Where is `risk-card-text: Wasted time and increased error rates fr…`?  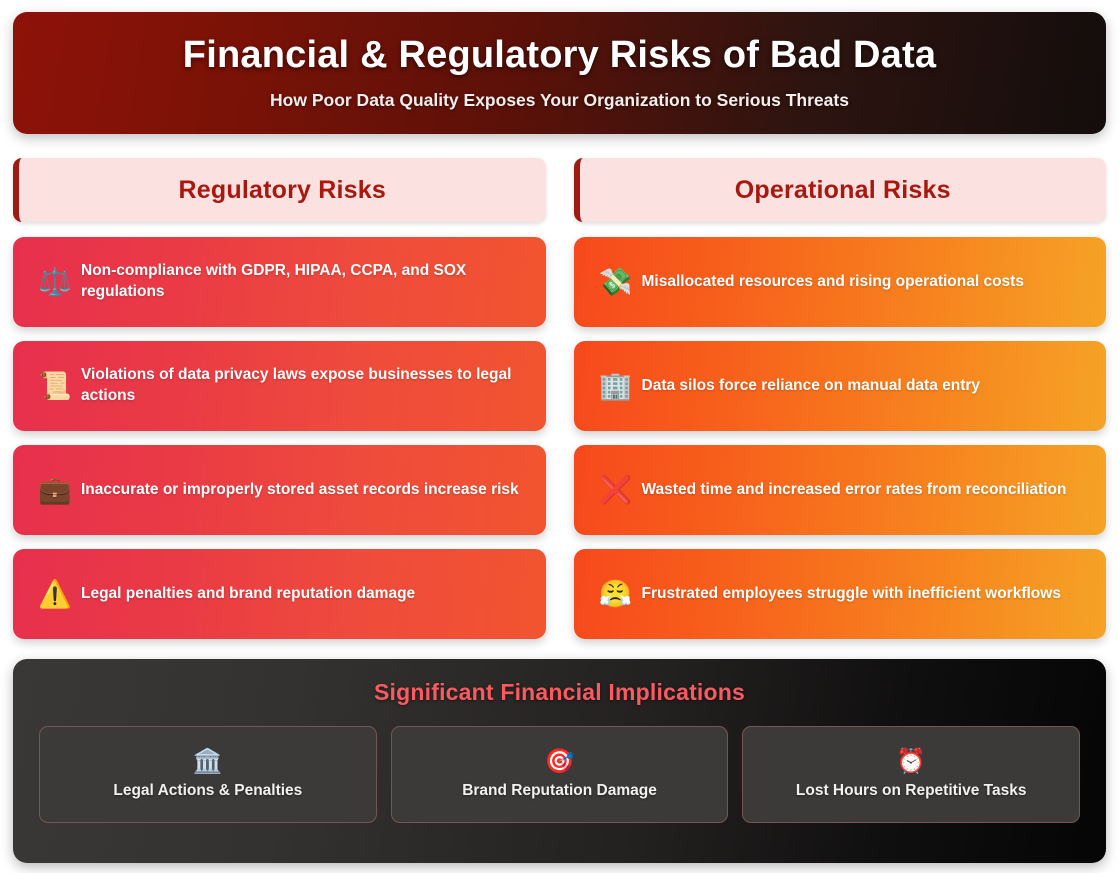
risk-card-text: Wasted time and increased error rates fr… is located at coordinates (854, 489).